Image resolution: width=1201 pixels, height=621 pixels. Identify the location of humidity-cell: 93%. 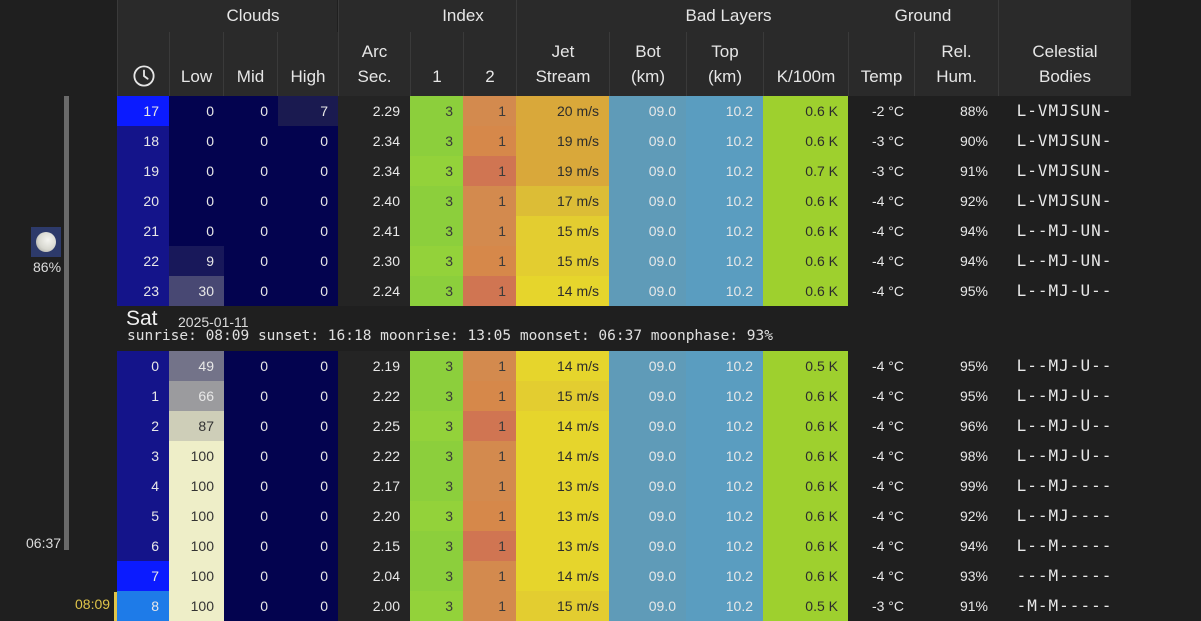
(973, 576).